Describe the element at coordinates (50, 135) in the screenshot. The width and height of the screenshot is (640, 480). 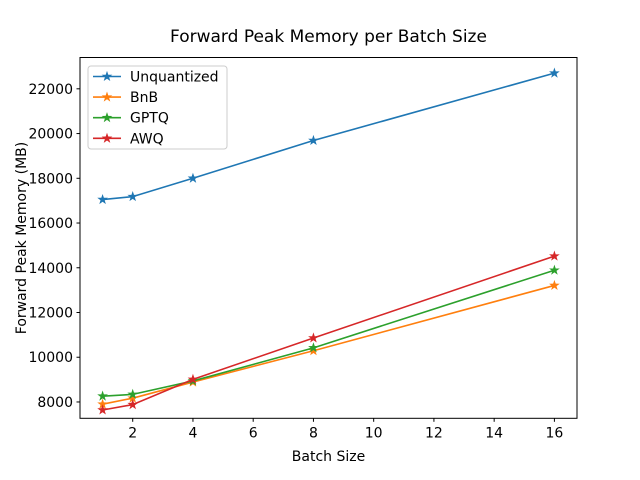
I see `y-tick-label: 20000` at that location.